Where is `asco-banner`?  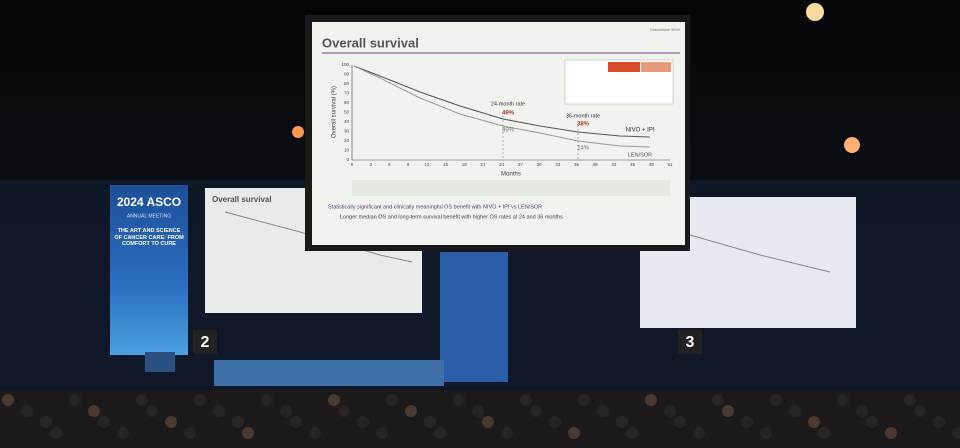
asco-banner is located at coordinates (149, 270).